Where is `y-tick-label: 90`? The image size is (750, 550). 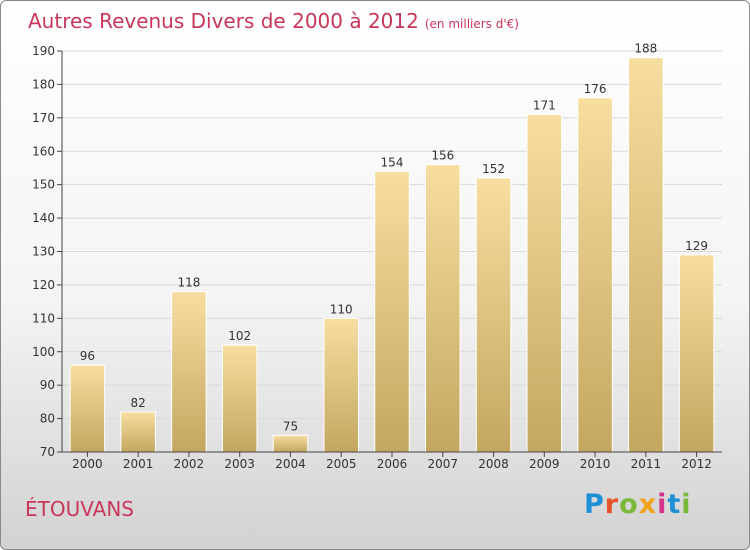 y-tick-label: 90 is located at coordinates (47, 385).